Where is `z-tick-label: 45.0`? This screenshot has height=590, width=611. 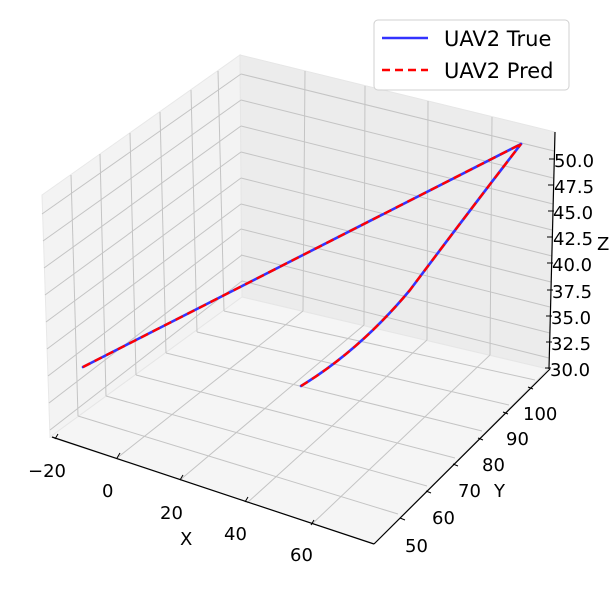 z-tick-label: 45.0 is located at coordinates (573, 213).